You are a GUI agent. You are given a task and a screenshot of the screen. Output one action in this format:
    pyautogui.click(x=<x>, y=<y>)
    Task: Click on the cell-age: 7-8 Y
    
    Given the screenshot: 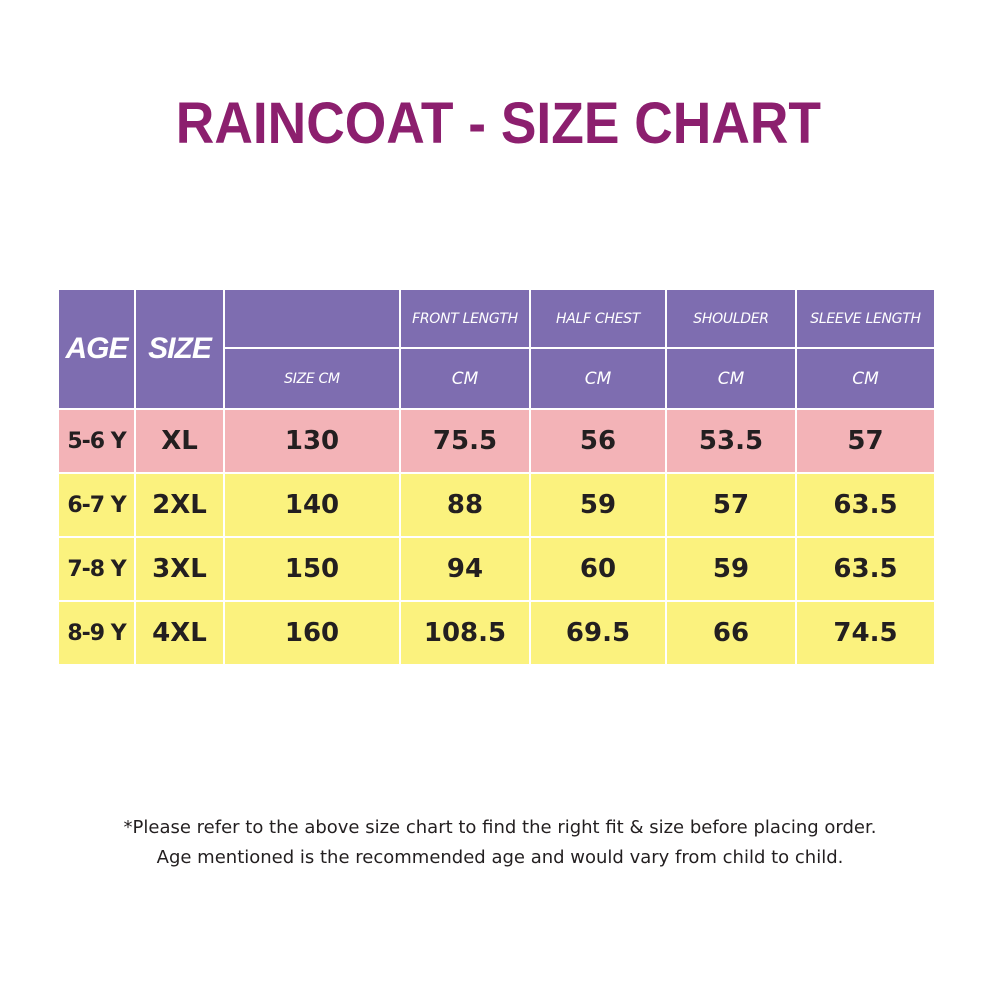 What is the action you would take?
    pyautogui.click(x=96, y=569)
    